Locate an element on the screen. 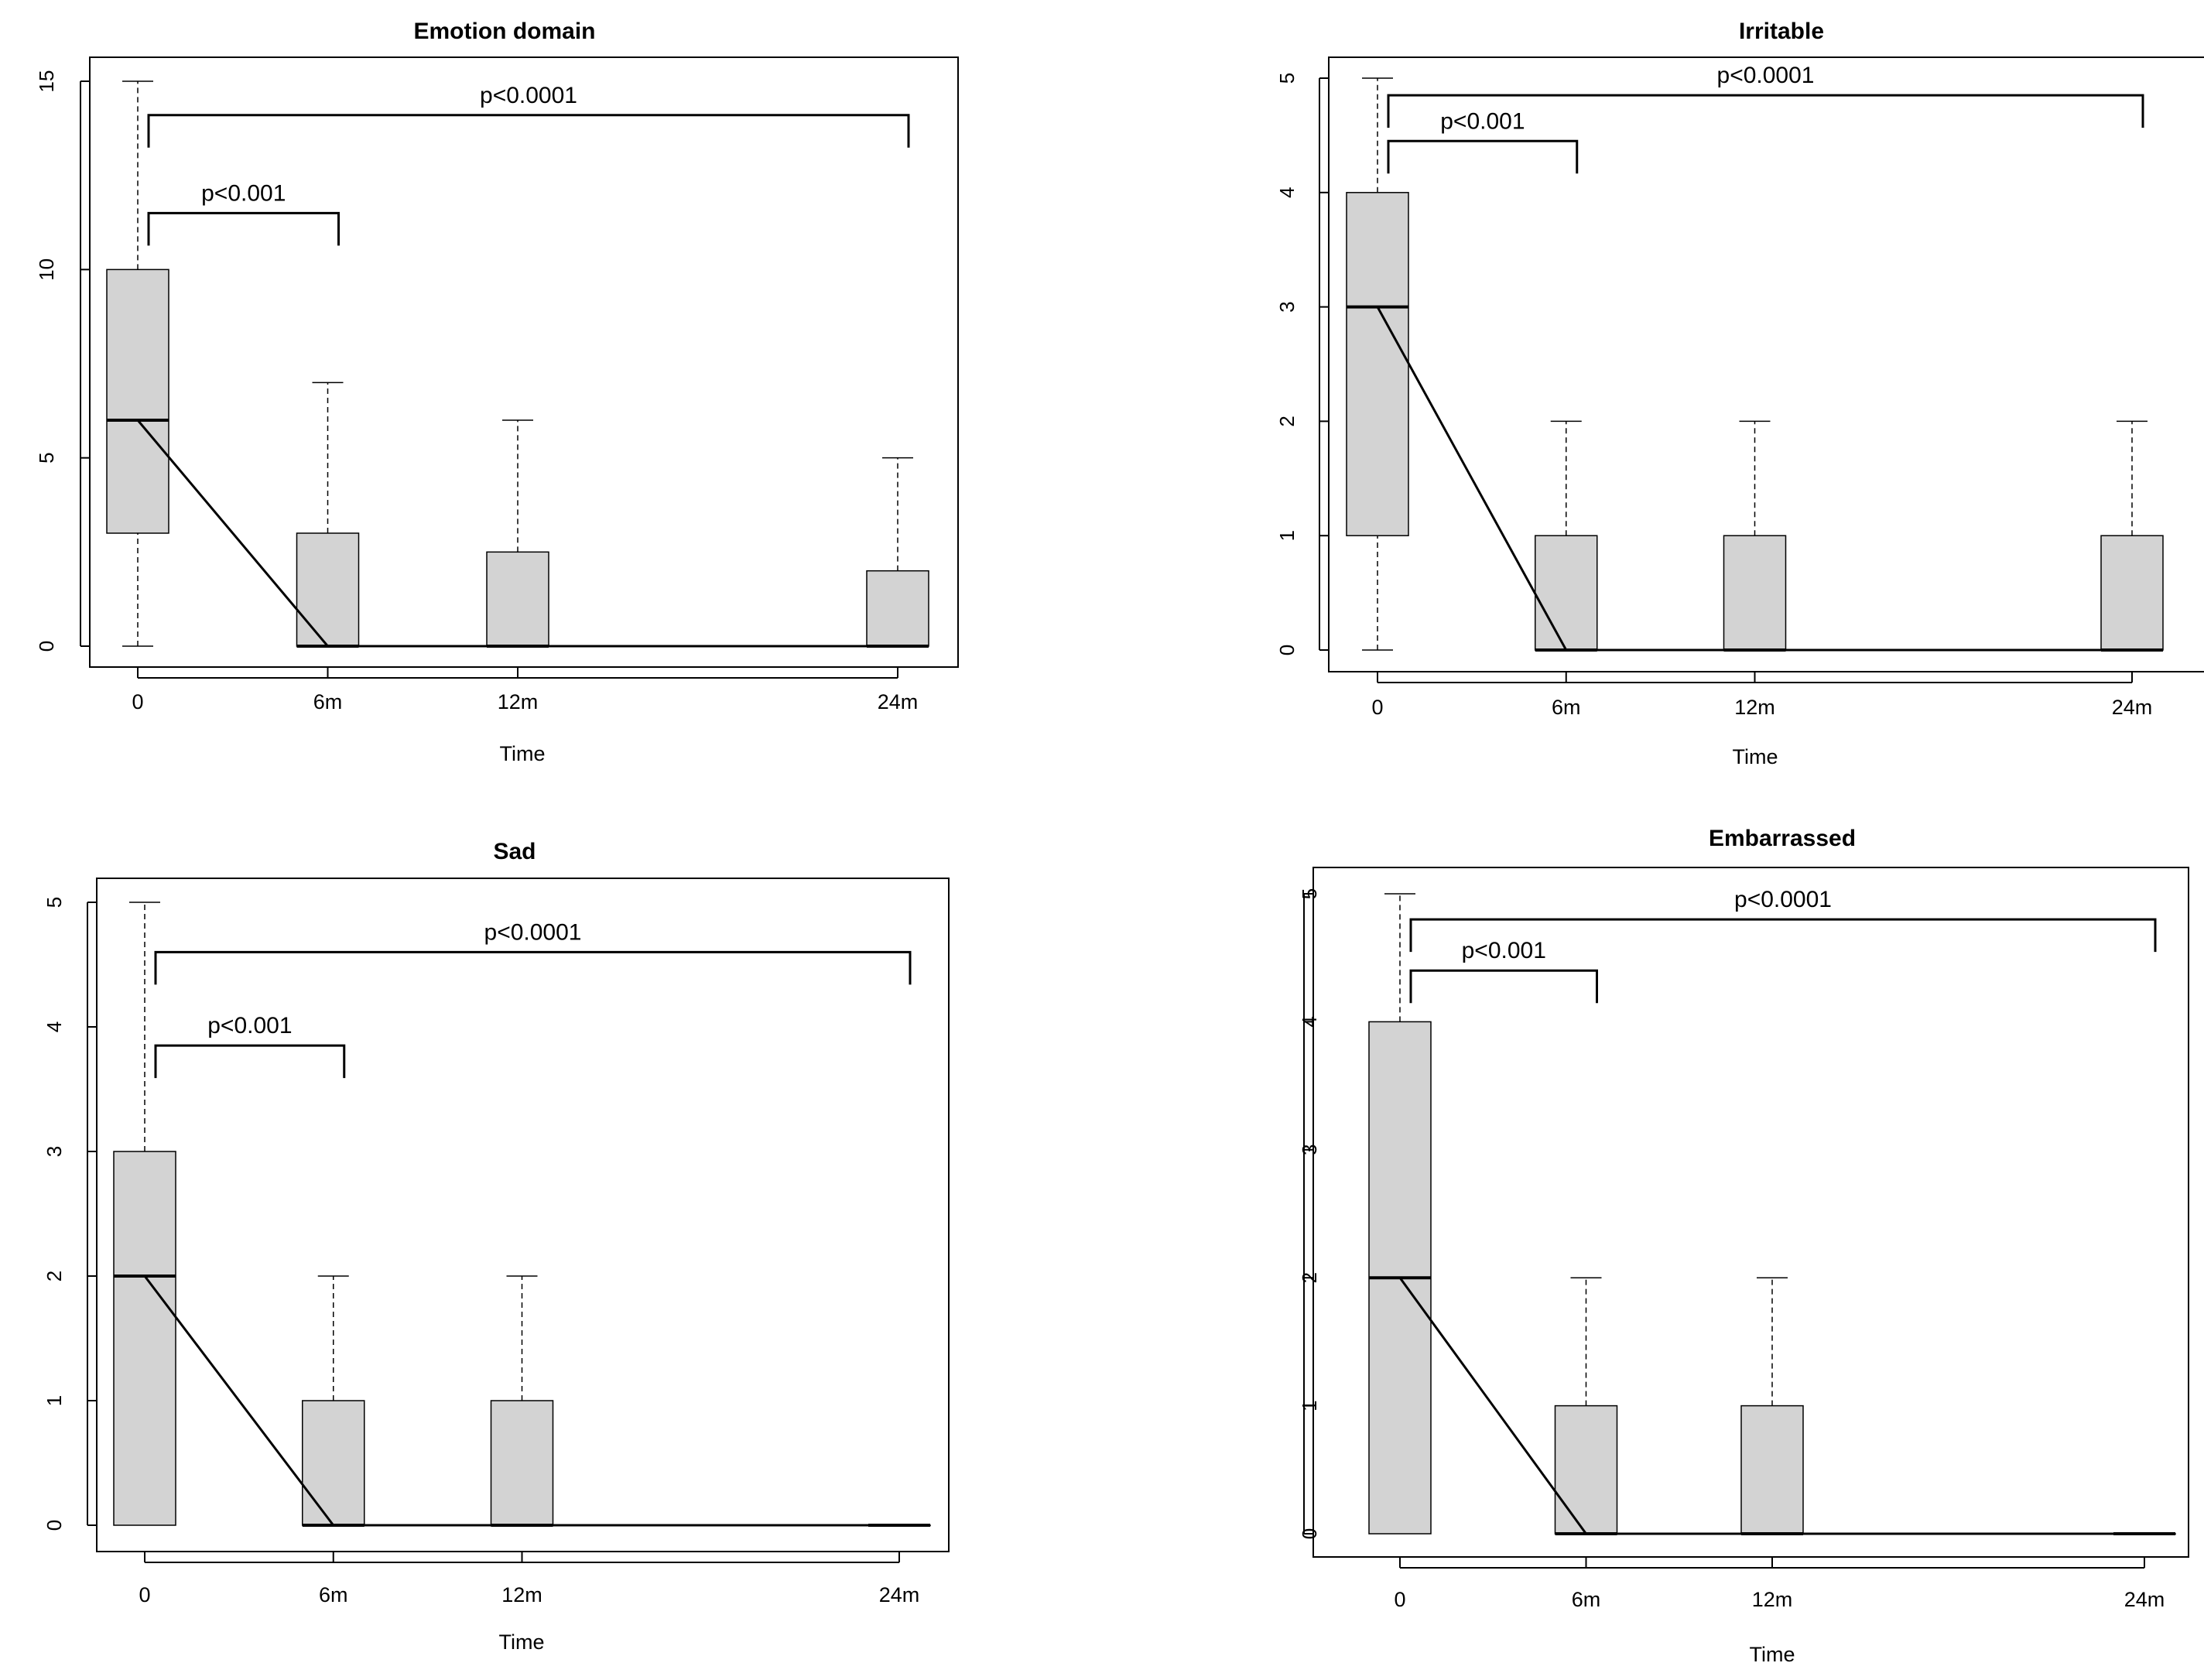 This screenshot has height=1680, width=2204. chart-title: Emotion domain is located at coordinates (505, 32).